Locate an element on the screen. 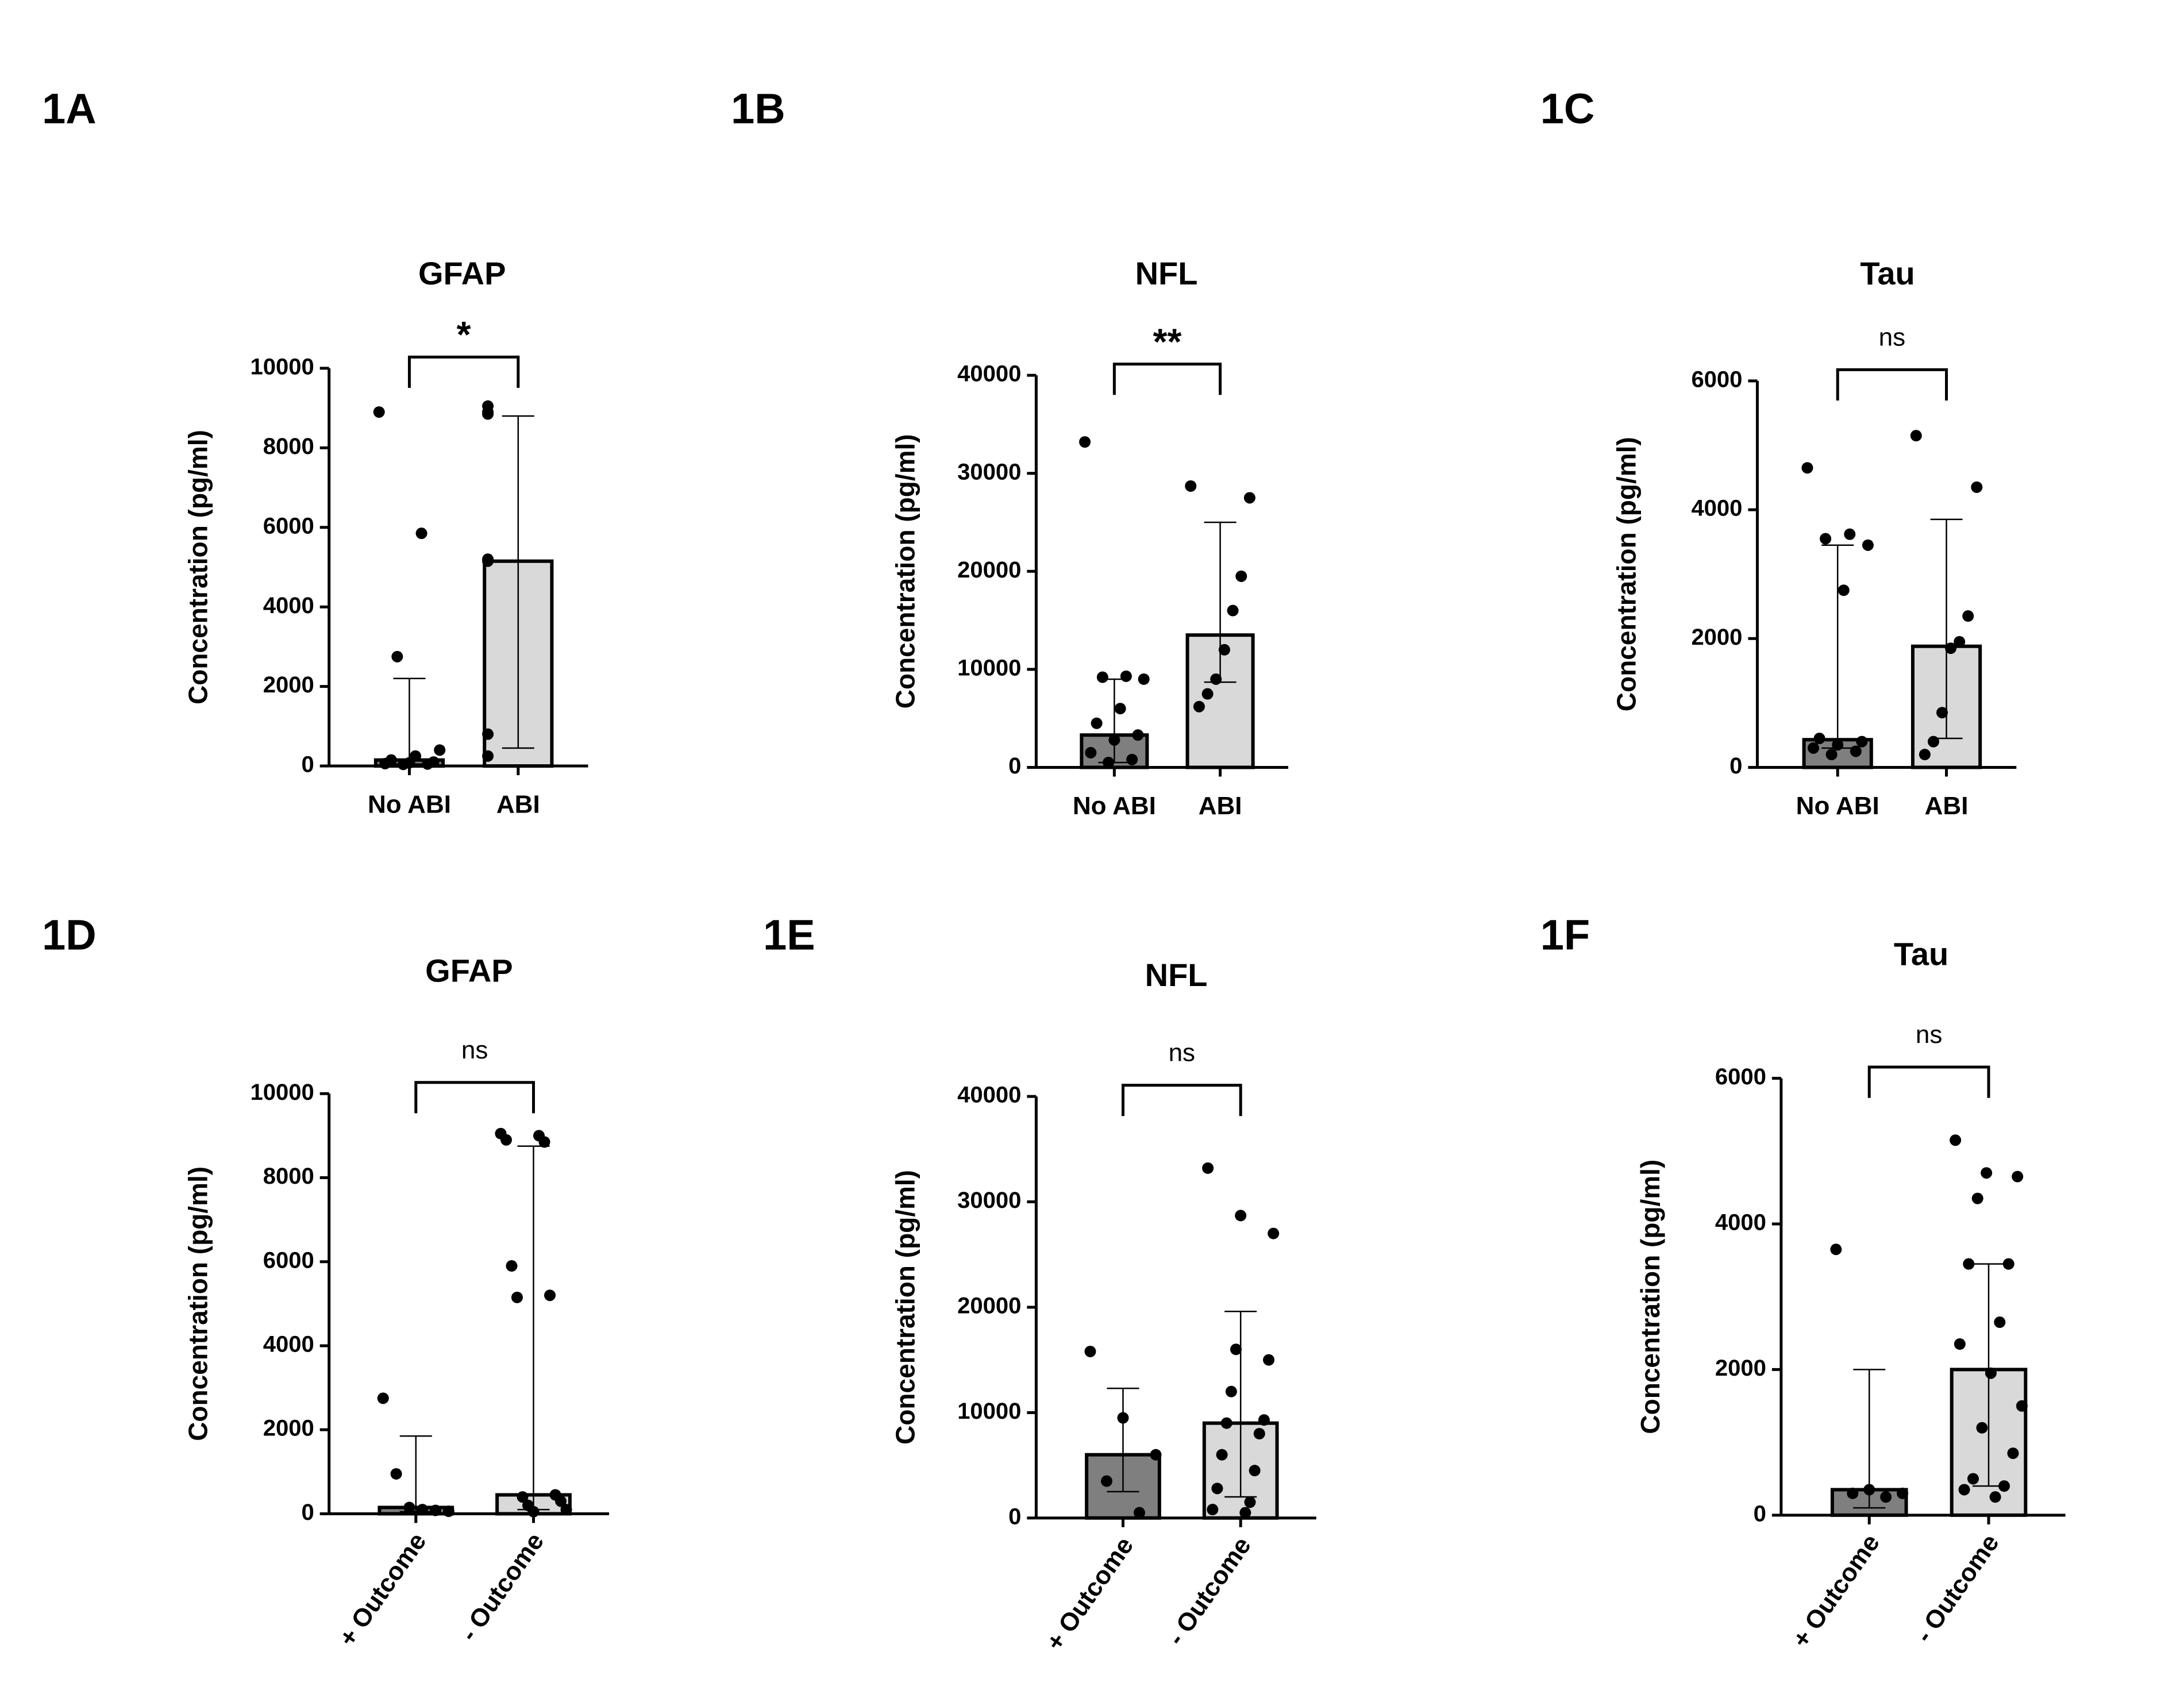 This screenshot has height=1698, width=2184. chart-title: Tau is located at coordinates (1887, 273).